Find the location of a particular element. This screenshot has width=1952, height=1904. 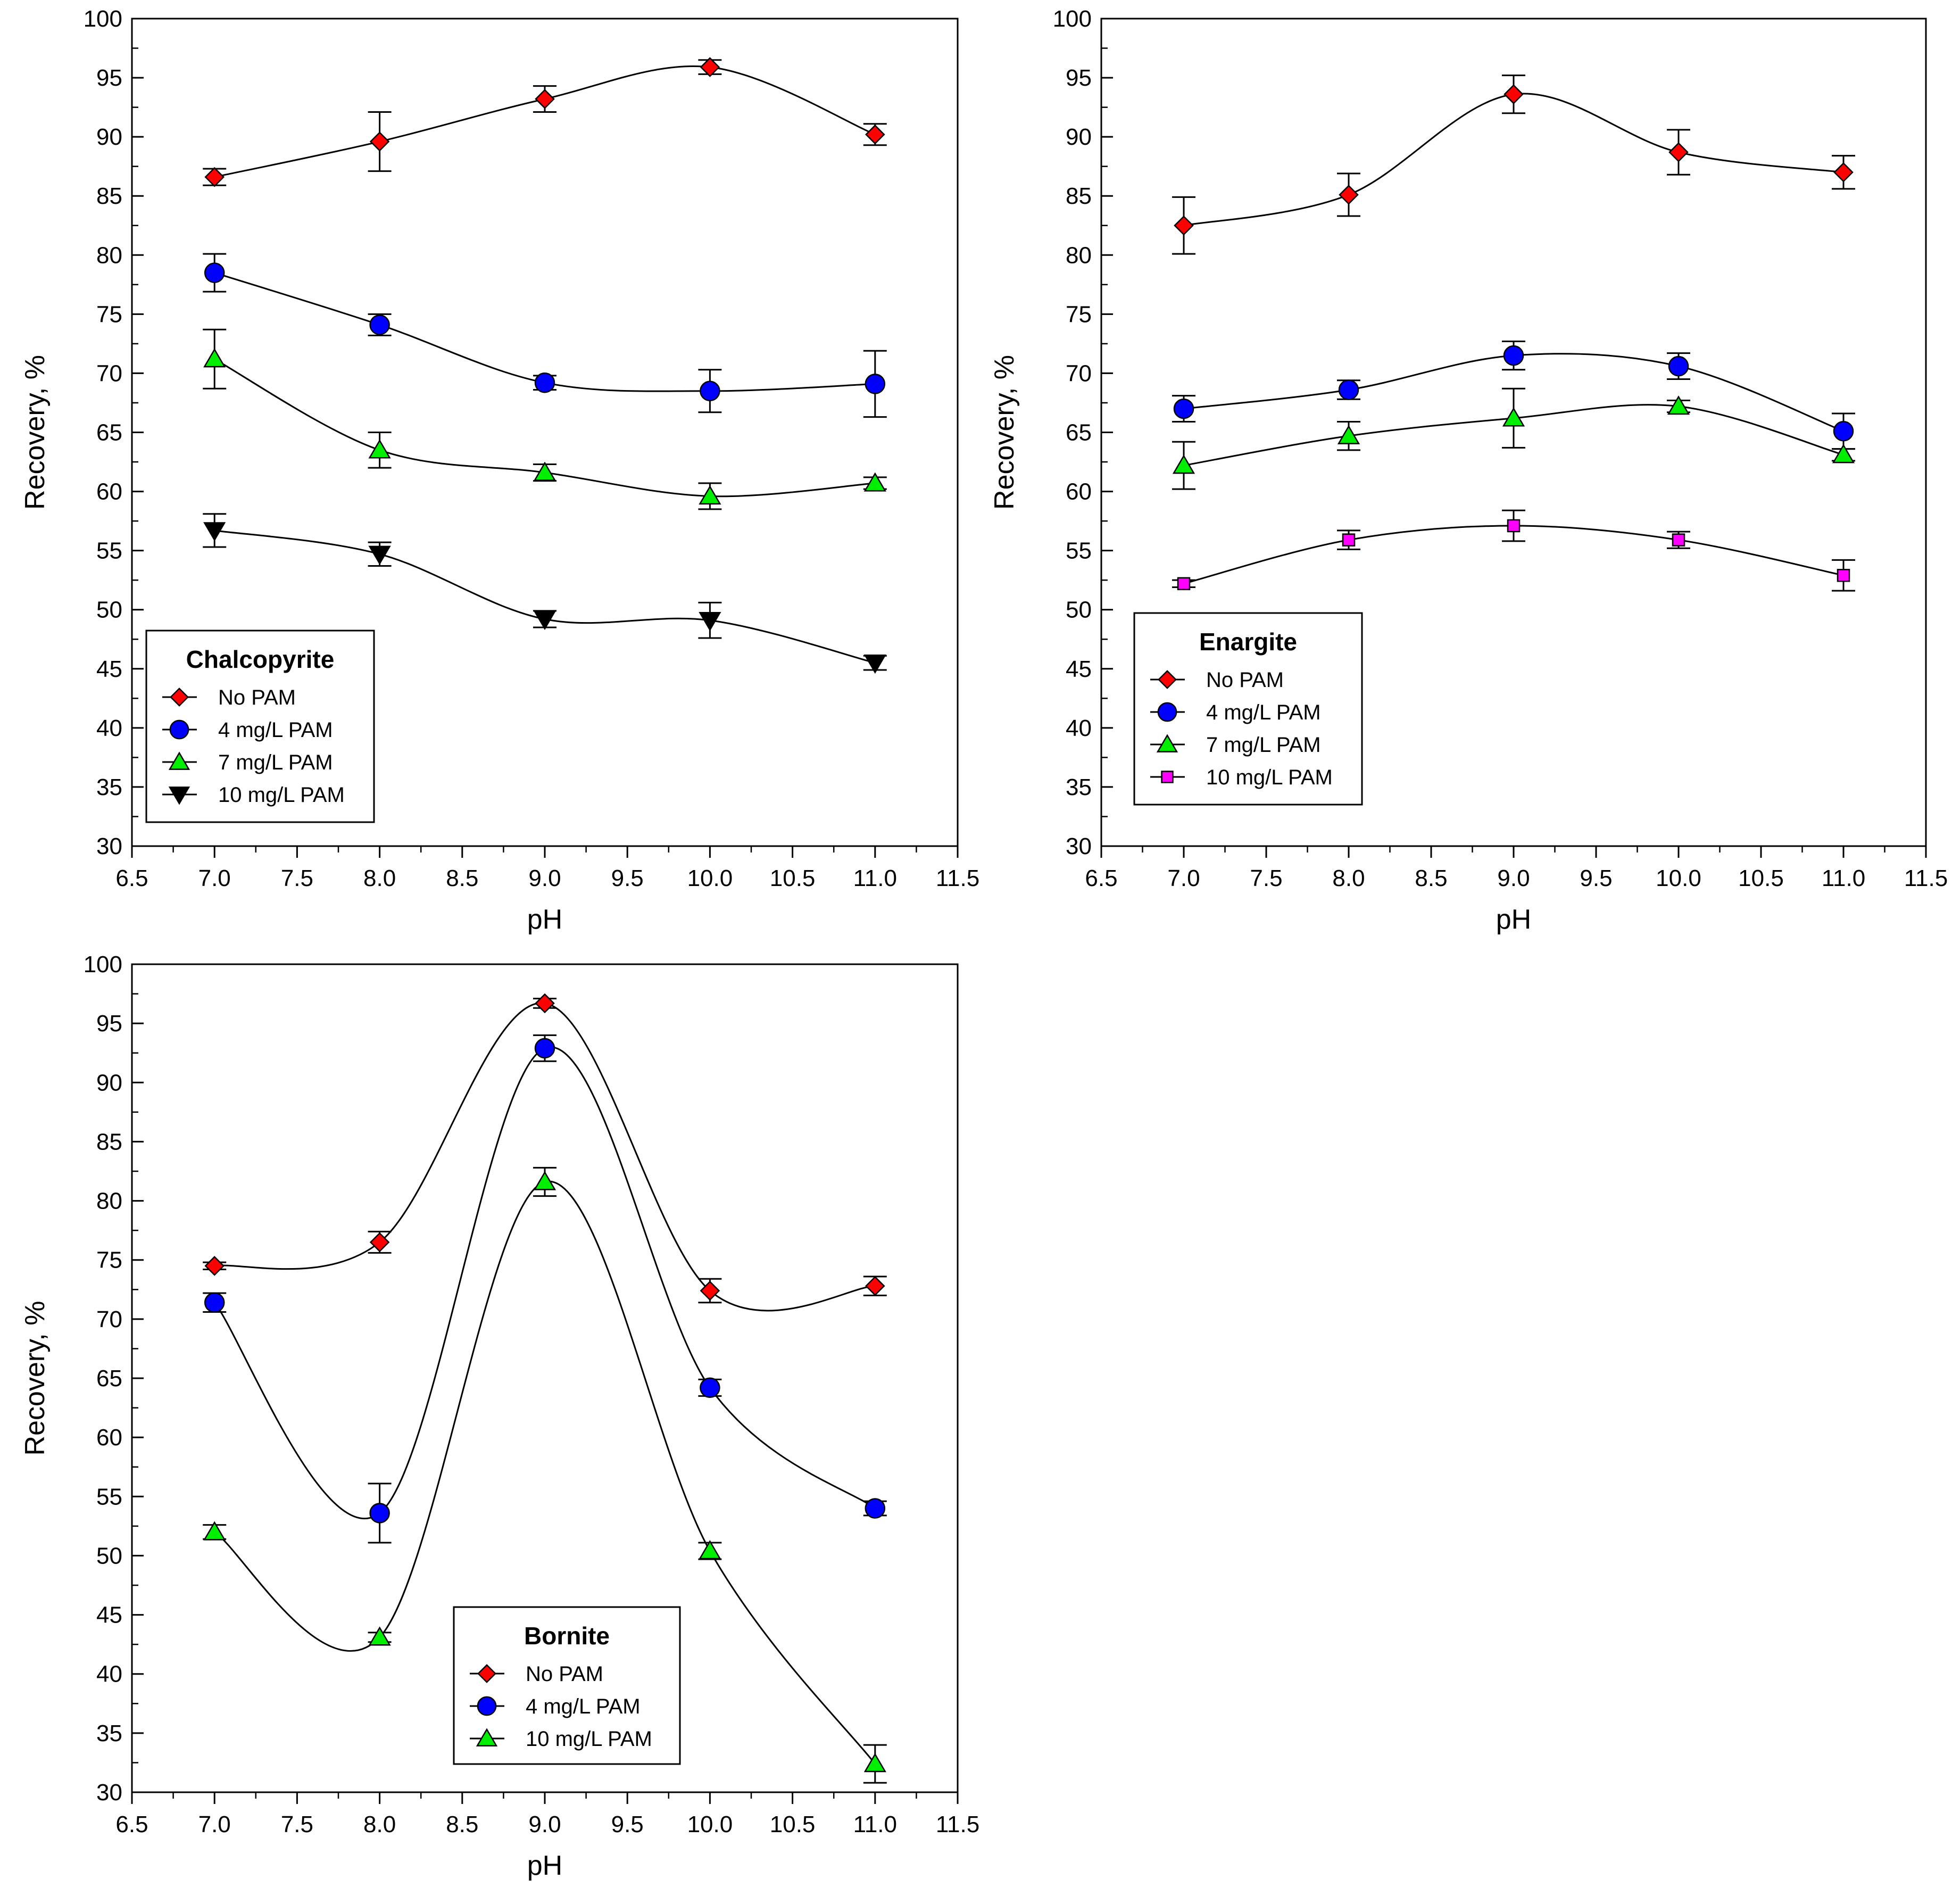

legend-label: 7 mg/L PAM is located at coordinates (1264, 745).